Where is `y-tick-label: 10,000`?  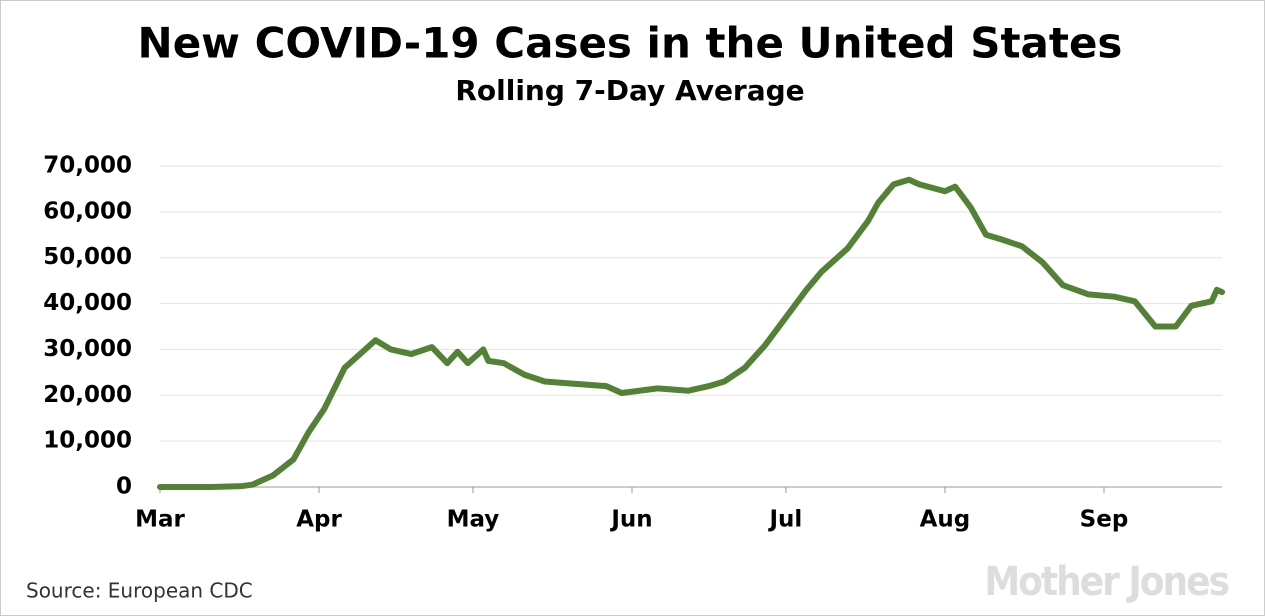 y-tick-label: 10,000 is located at coordinates (87, 441).